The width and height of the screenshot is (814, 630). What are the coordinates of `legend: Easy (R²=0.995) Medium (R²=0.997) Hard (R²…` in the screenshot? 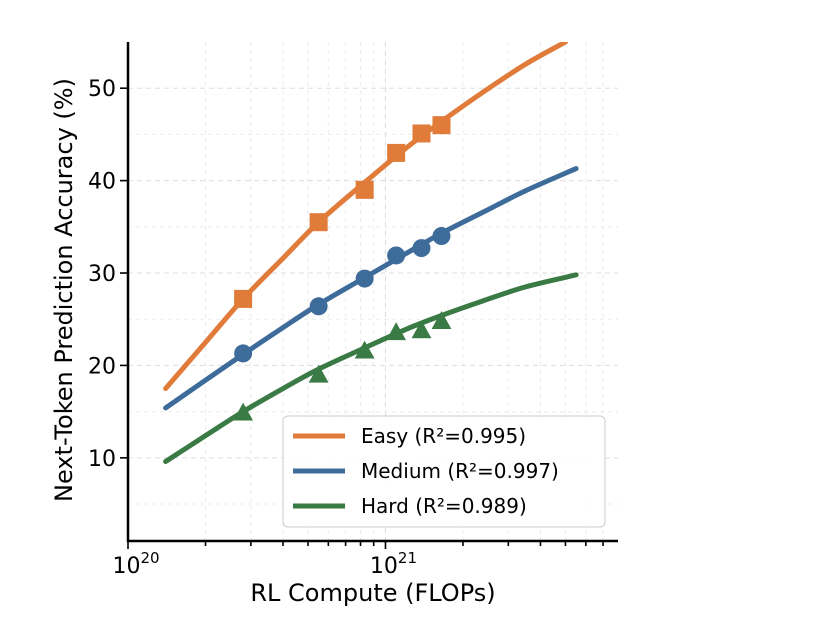 It's located at (444, 471).